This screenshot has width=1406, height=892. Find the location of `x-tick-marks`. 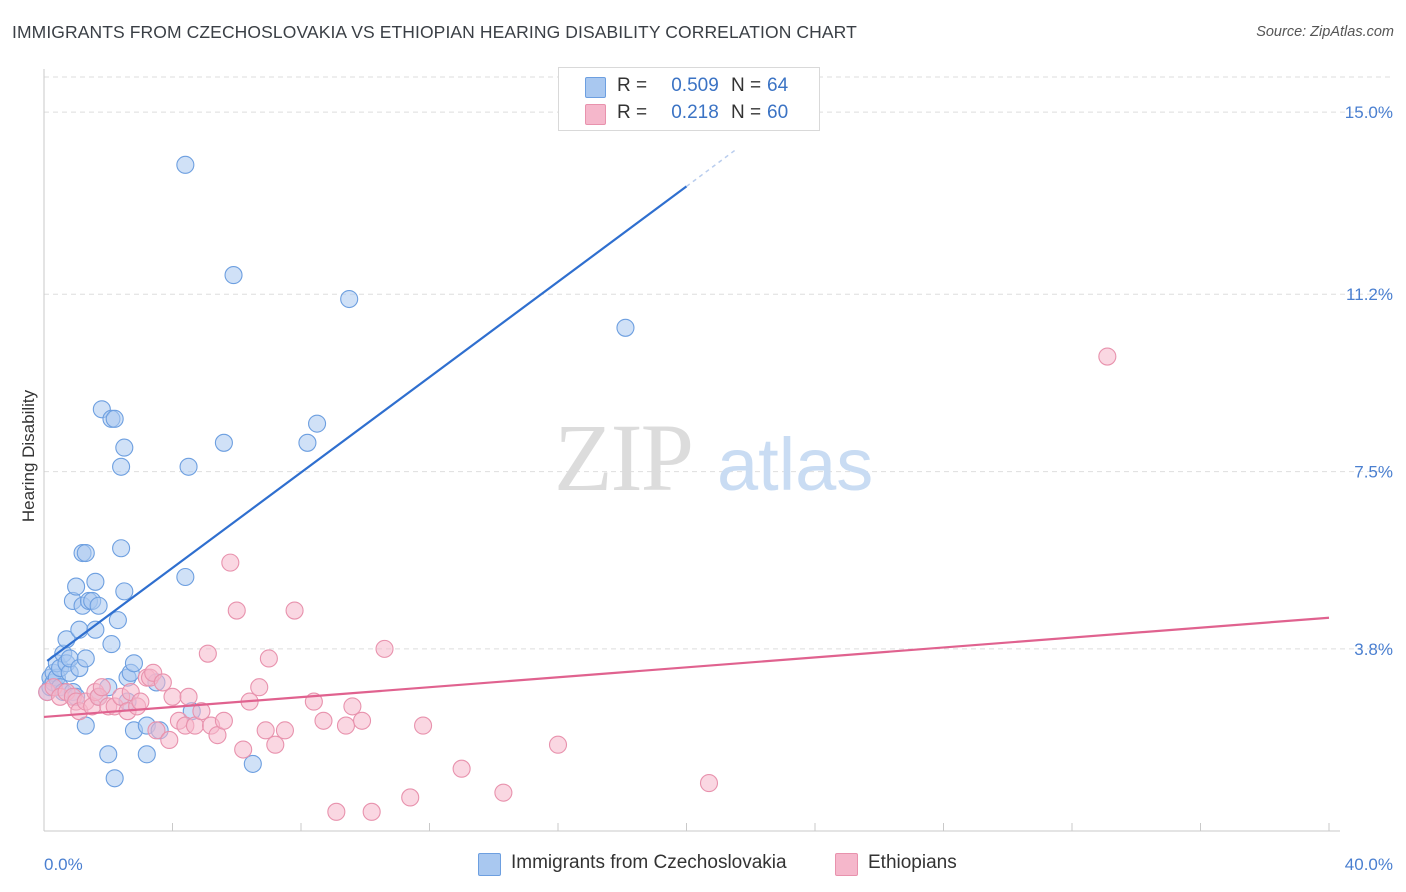

x-tick-marks is located at coordinates (686, 827).